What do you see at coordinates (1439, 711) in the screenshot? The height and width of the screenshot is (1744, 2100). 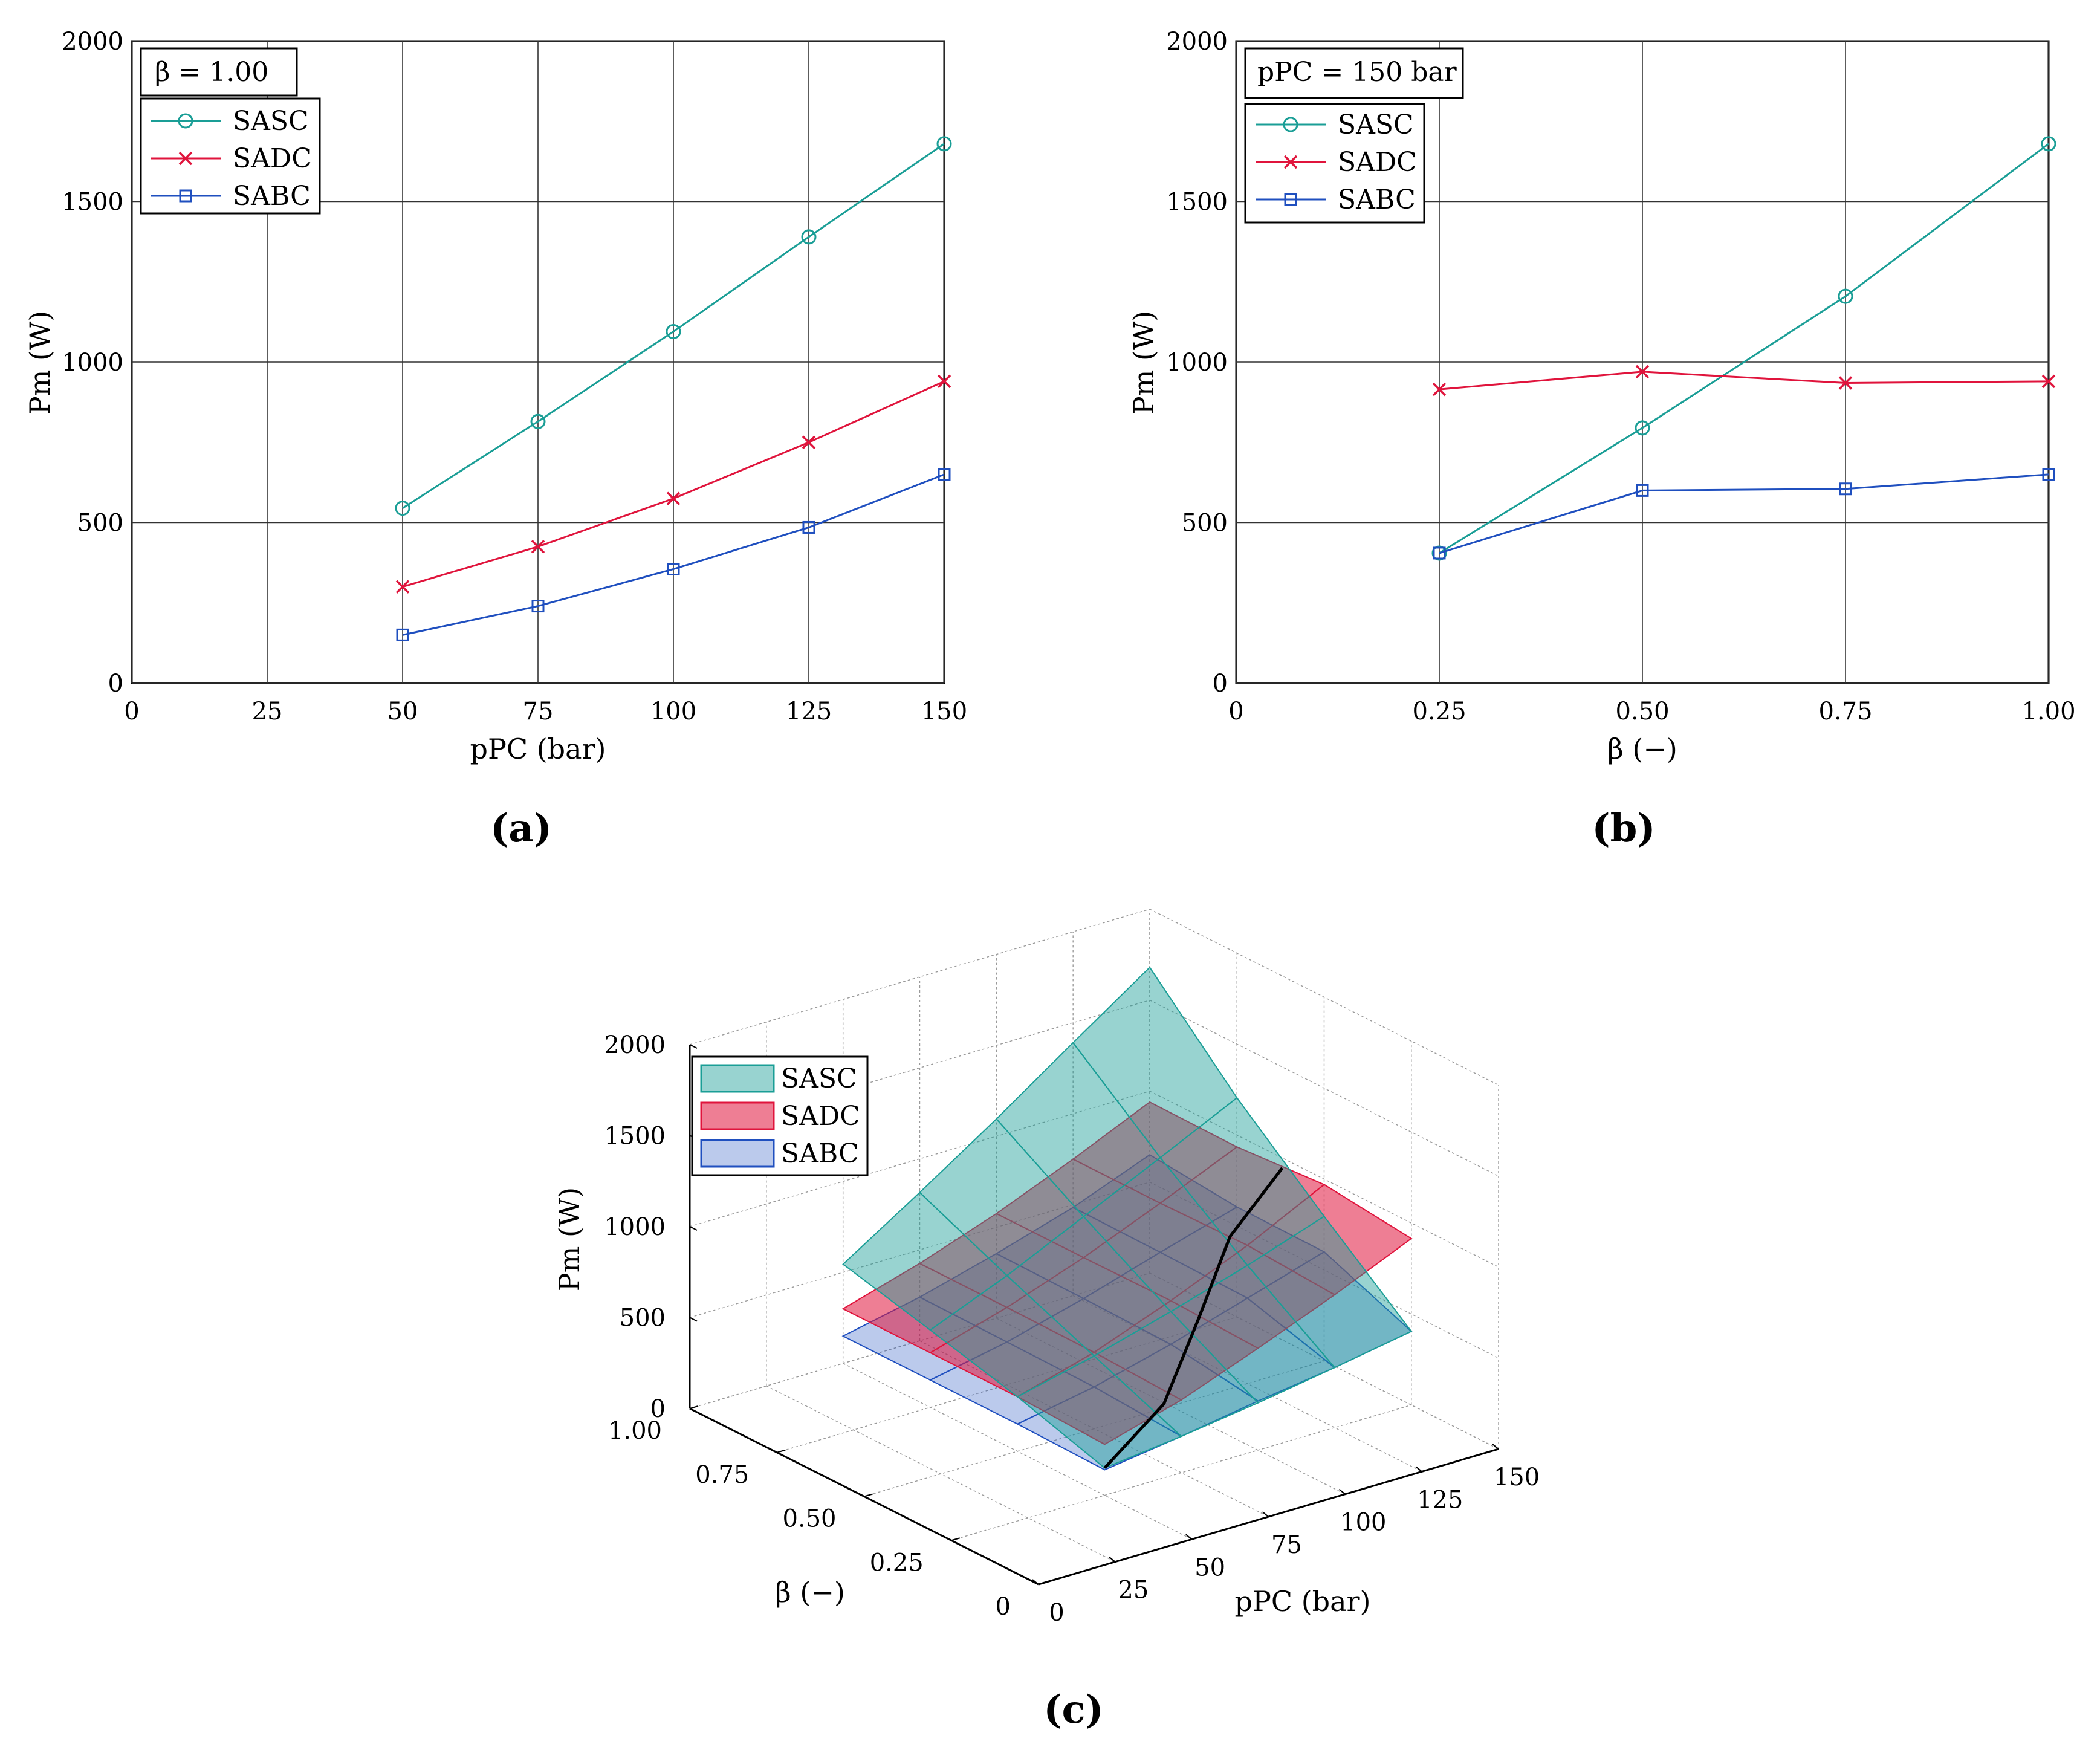 I see `x-tick-label: 0.25` at bounding box center [1439, 711].